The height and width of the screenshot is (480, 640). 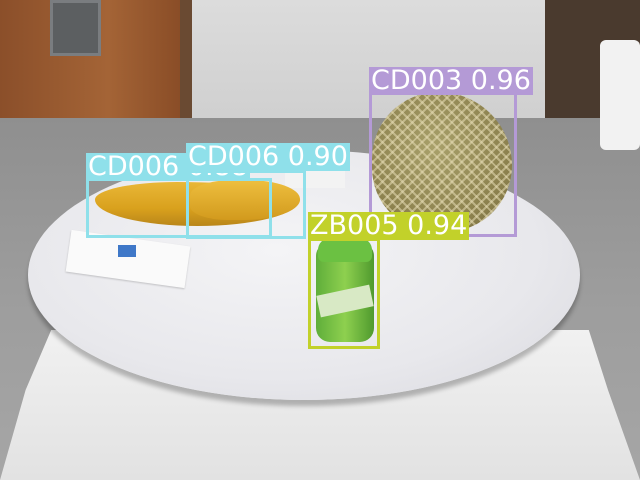 I want to click on paper-sheet-back, so click(x=315, y=179).